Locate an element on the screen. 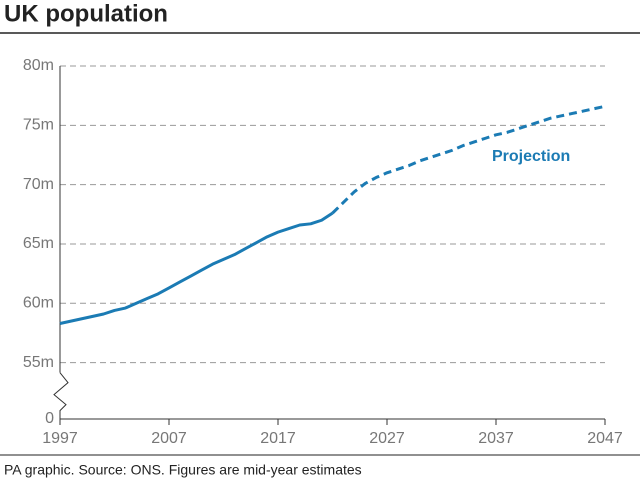 The width and height of the screenshot is (640, 485). x-tick-label: 2027 is located at coordinates (387, 438).